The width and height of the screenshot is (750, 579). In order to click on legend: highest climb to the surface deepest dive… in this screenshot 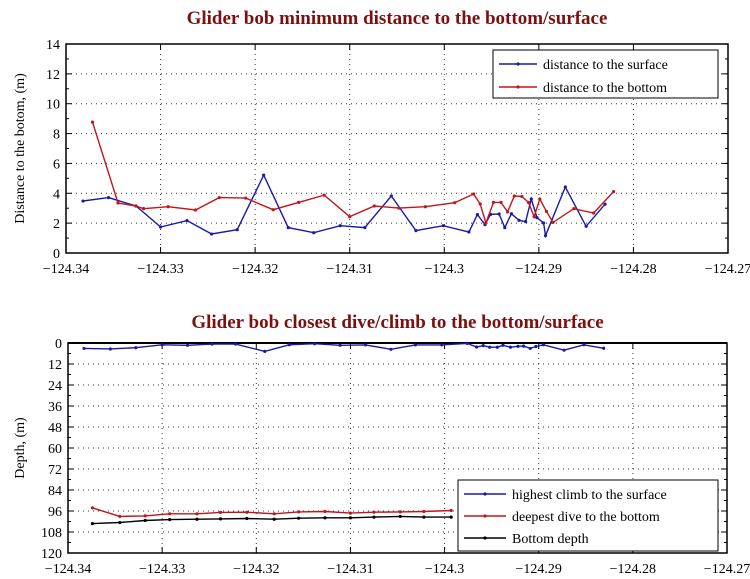, I will do `click(588, 515)`.